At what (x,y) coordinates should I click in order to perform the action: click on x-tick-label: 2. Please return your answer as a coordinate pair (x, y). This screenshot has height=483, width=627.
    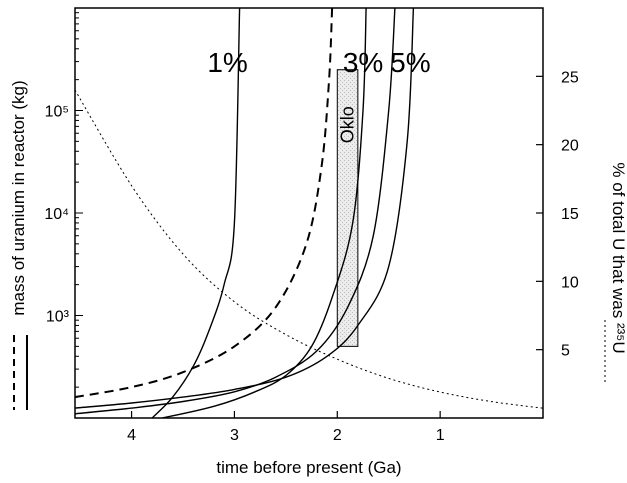
    Looking at the image, I should click on (337, 435).